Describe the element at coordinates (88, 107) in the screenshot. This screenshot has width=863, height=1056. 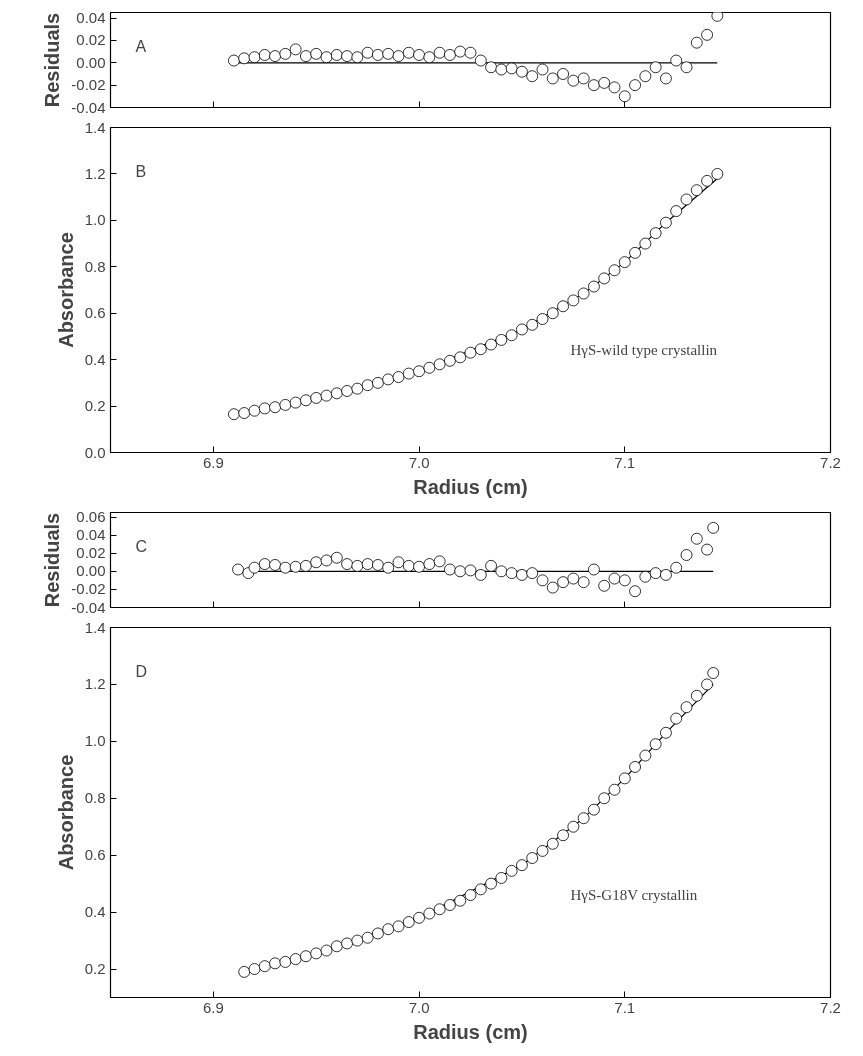
I see `y-tick-label: -0.04` at that location.